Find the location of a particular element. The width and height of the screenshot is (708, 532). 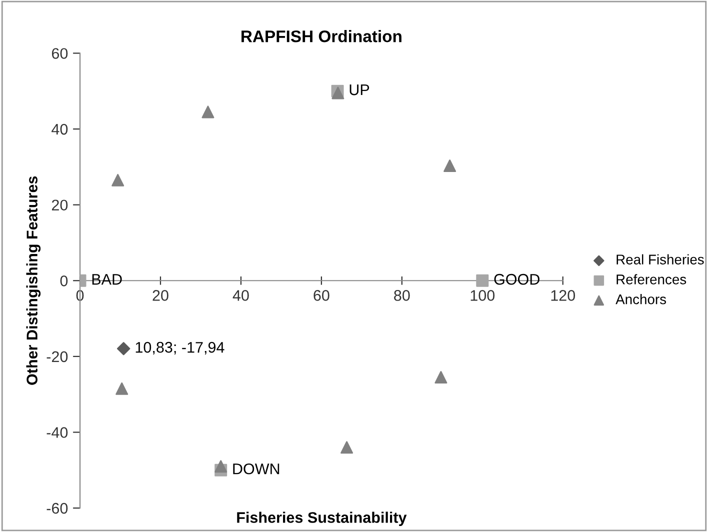

y-tick-label: 20 is located at coordinates (60, 205).